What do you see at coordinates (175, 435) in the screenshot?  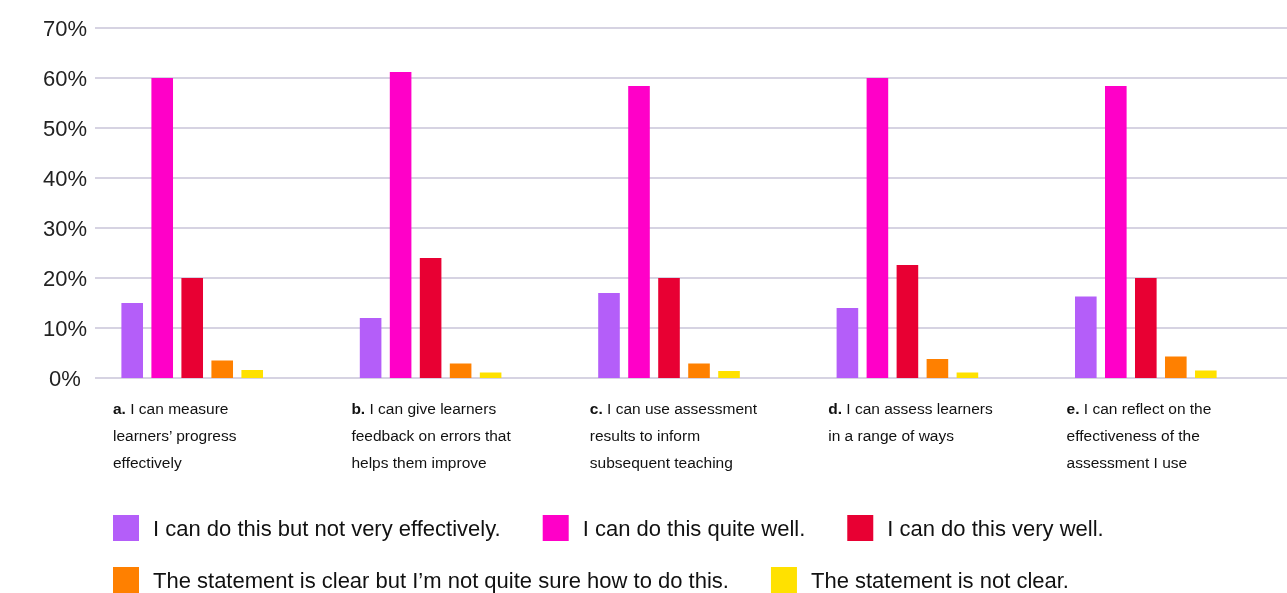 I see `x-tick-label: a. I can measure learners’ progress effectively` at bounding box center [175, 435].